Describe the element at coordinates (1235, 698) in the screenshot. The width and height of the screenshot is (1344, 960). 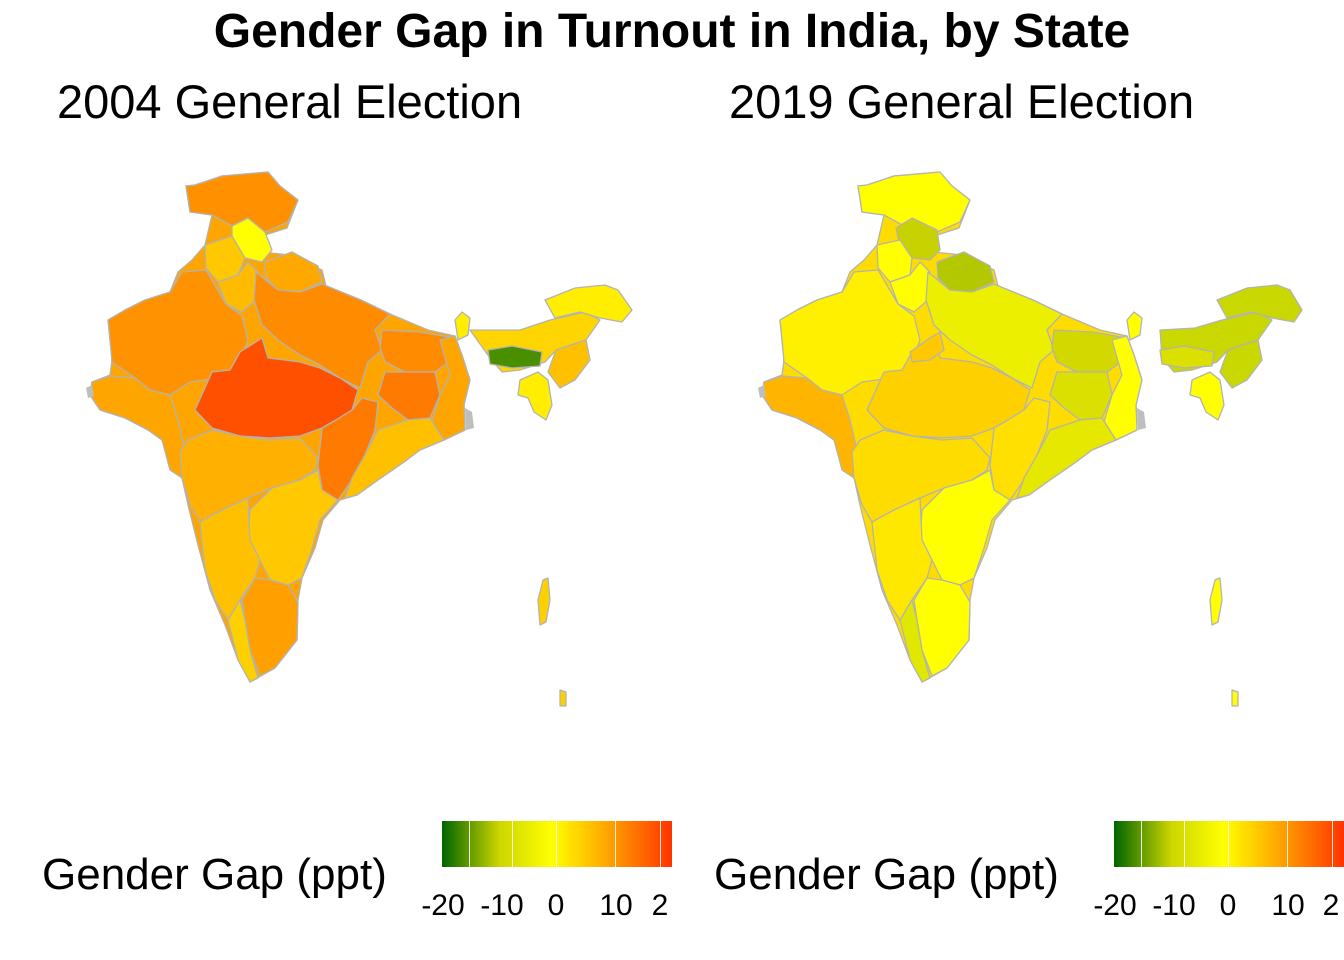
I see `map-2019-nicobar-islands` at that location.